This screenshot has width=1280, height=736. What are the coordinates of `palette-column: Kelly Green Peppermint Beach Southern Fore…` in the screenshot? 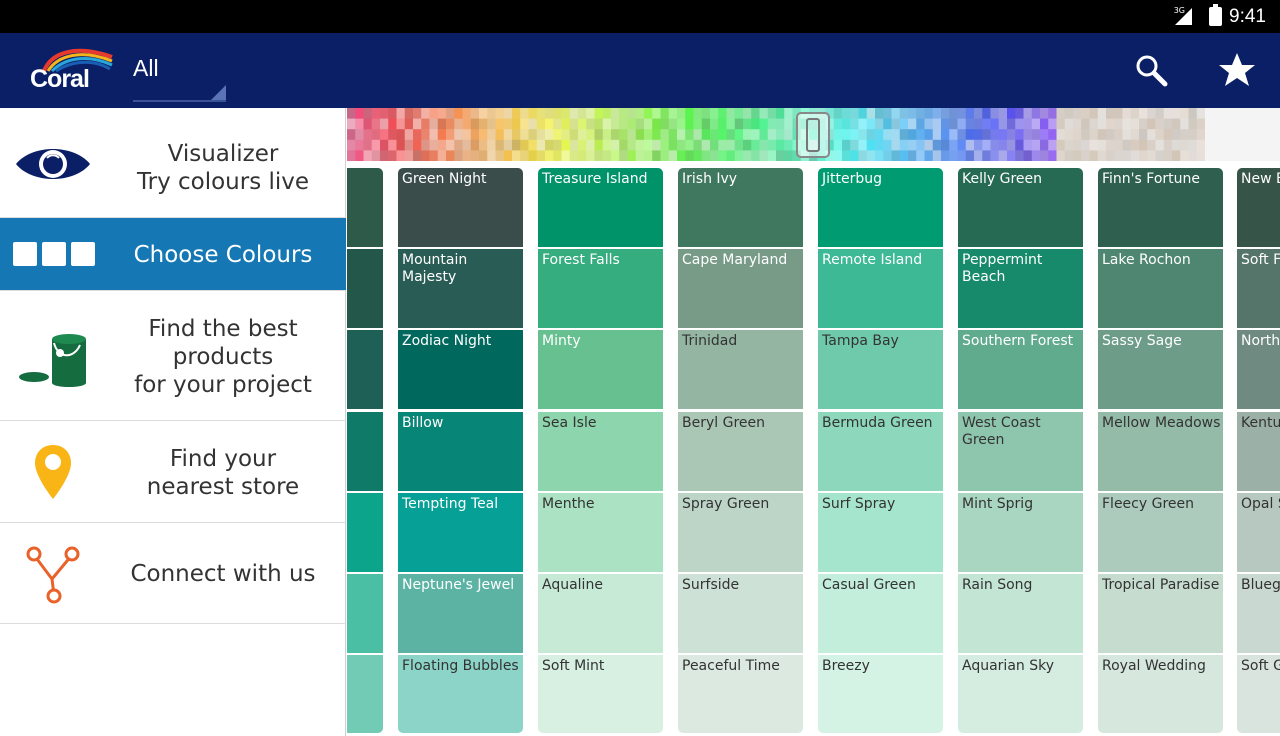 It's located at (1020, 450).